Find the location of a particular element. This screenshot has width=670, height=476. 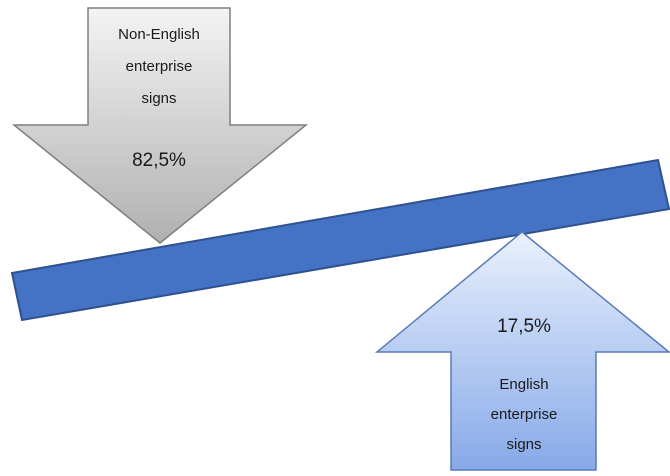

english-value: 17,5% is located at coordinates (524, 326).